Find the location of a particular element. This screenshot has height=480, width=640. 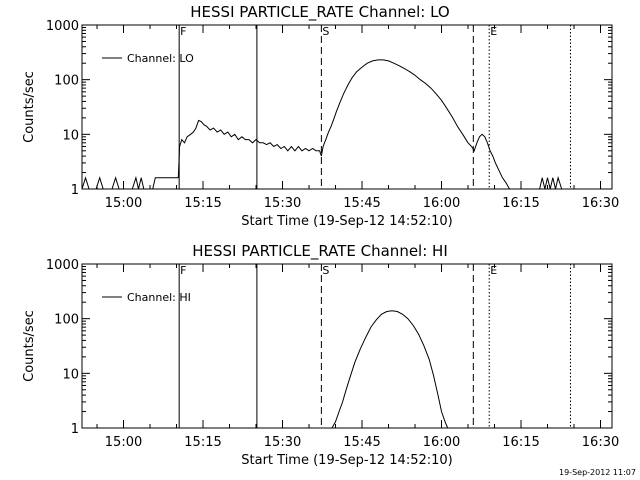

panel-2-legend-label: Channel: HI is located at coordinates (159, 297).